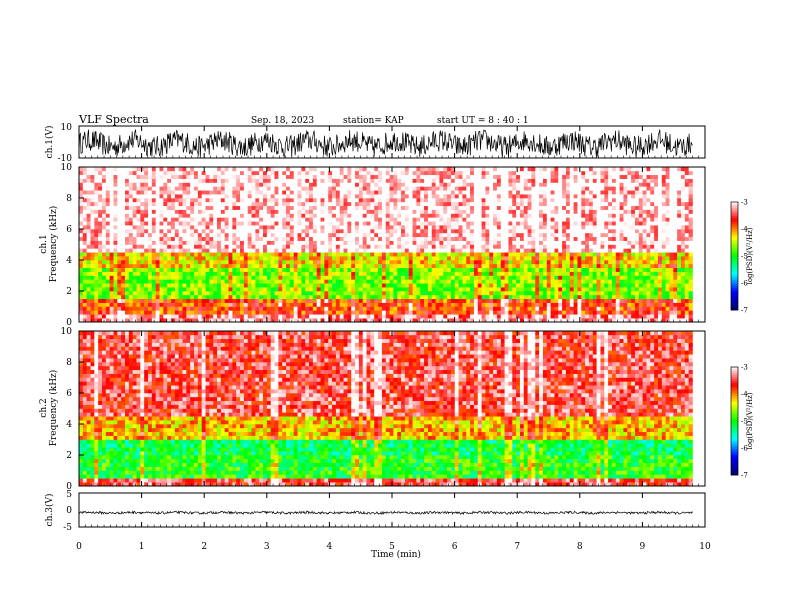 This screenshot has width=792, height=612. I want to click on ch1-waveform-ylabel: ch.1(V), so click(49, 142).